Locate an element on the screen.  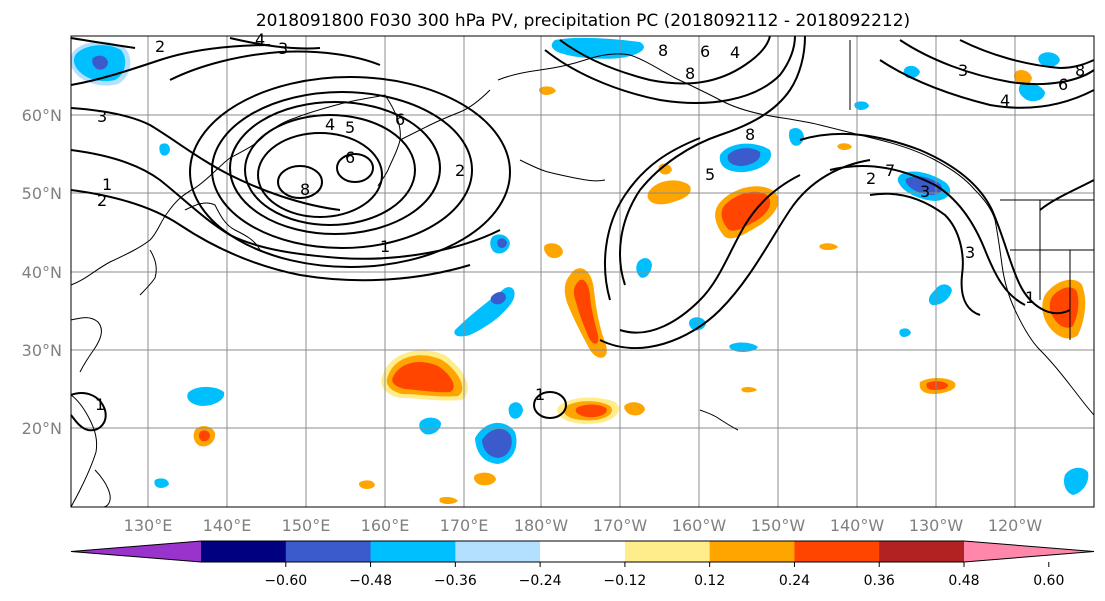
coastline-asia is located at coordinates (228, 190).